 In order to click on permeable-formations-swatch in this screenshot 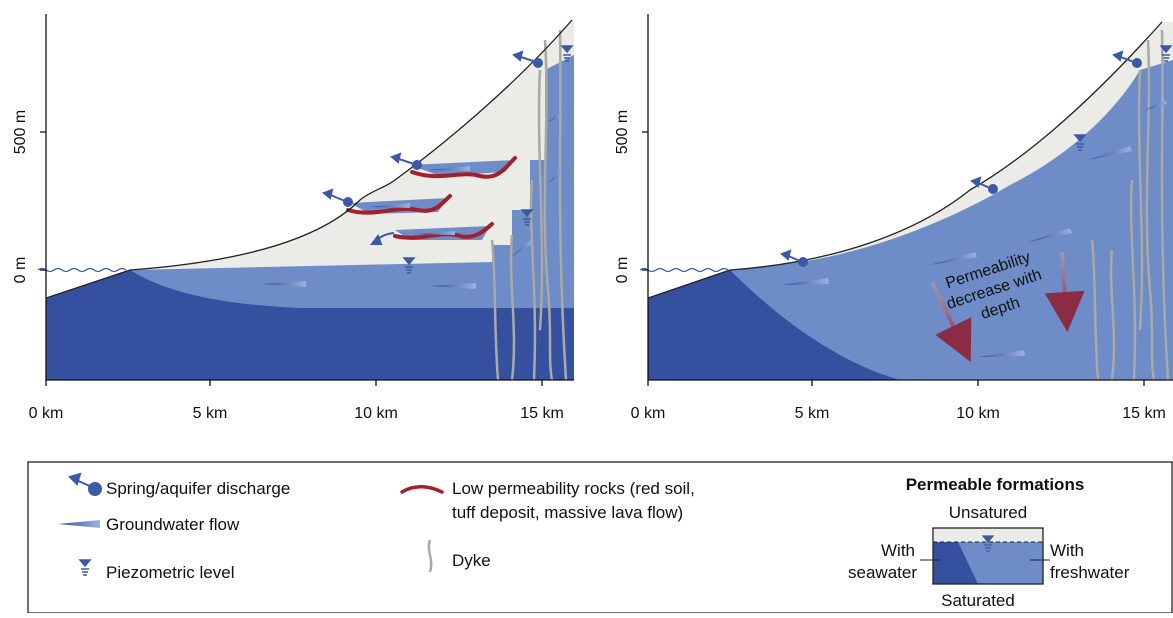, I will do `click(985, 556)`.